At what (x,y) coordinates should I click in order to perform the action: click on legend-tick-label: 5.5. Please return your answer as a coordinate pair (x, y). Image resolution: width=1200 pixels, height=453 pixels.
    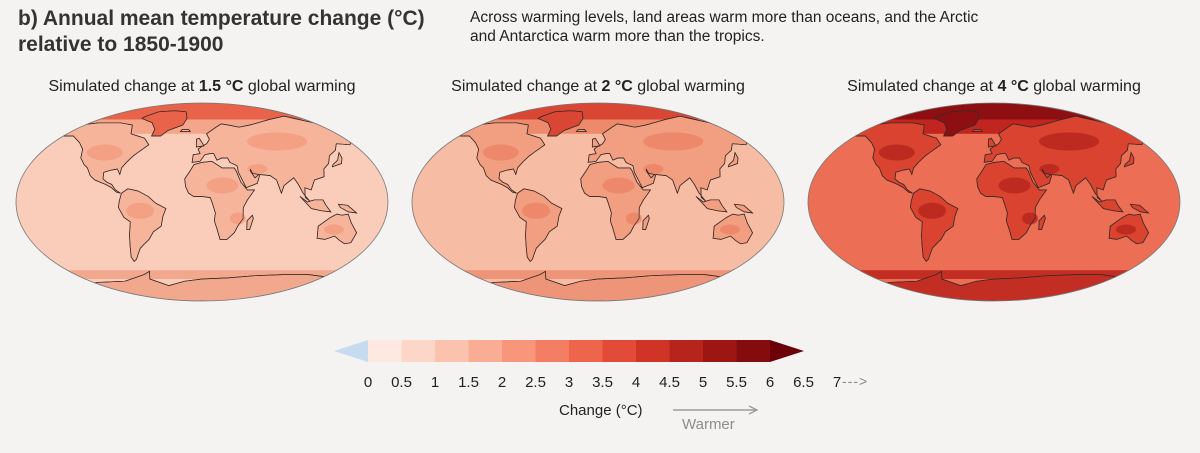
    Looking at the image, I should click on (736, 382).